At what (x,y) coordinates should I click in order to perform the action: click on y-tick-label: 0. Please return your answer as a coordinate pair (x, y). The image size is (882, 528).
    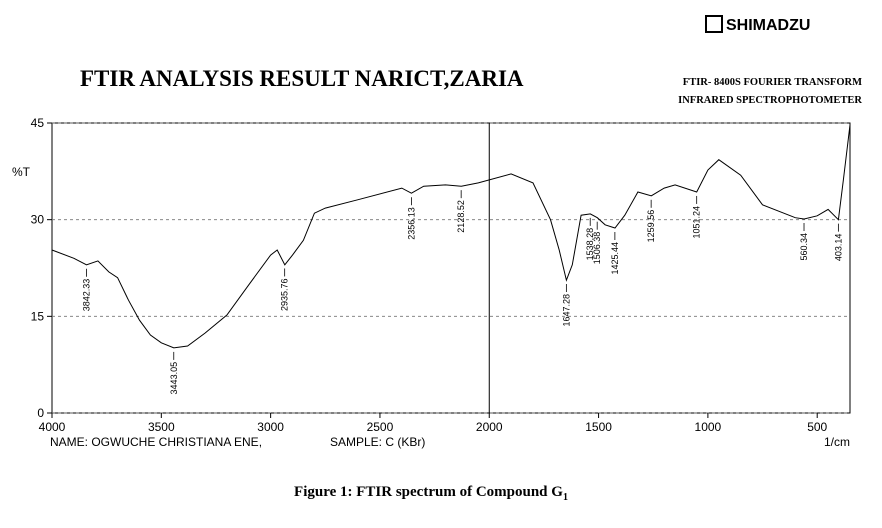
    Looking at the image, I should click on (40, 413).